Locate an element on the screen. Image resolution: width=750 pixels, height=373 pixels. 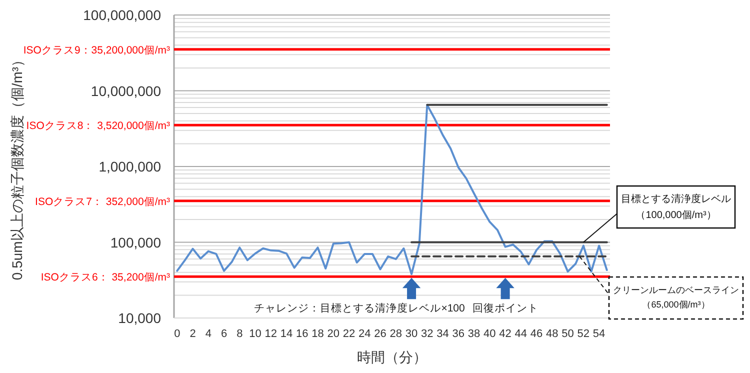
ref-line-label: ISOクラス9：35,200,000個/m³ is located at coordinates (96, 50).